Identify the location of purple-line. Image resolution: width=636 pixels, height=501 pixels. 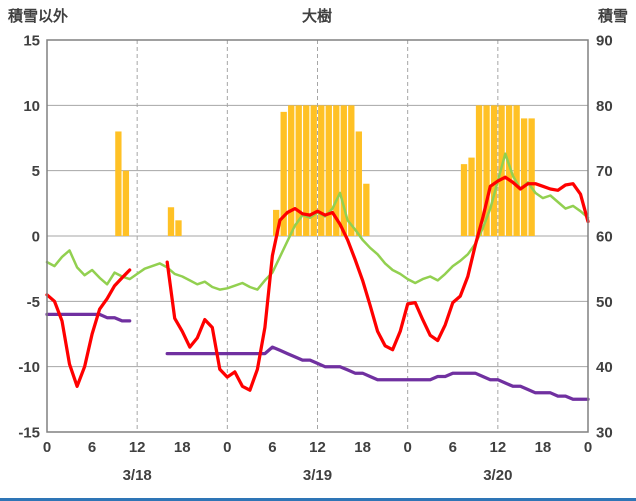
(377, 373).